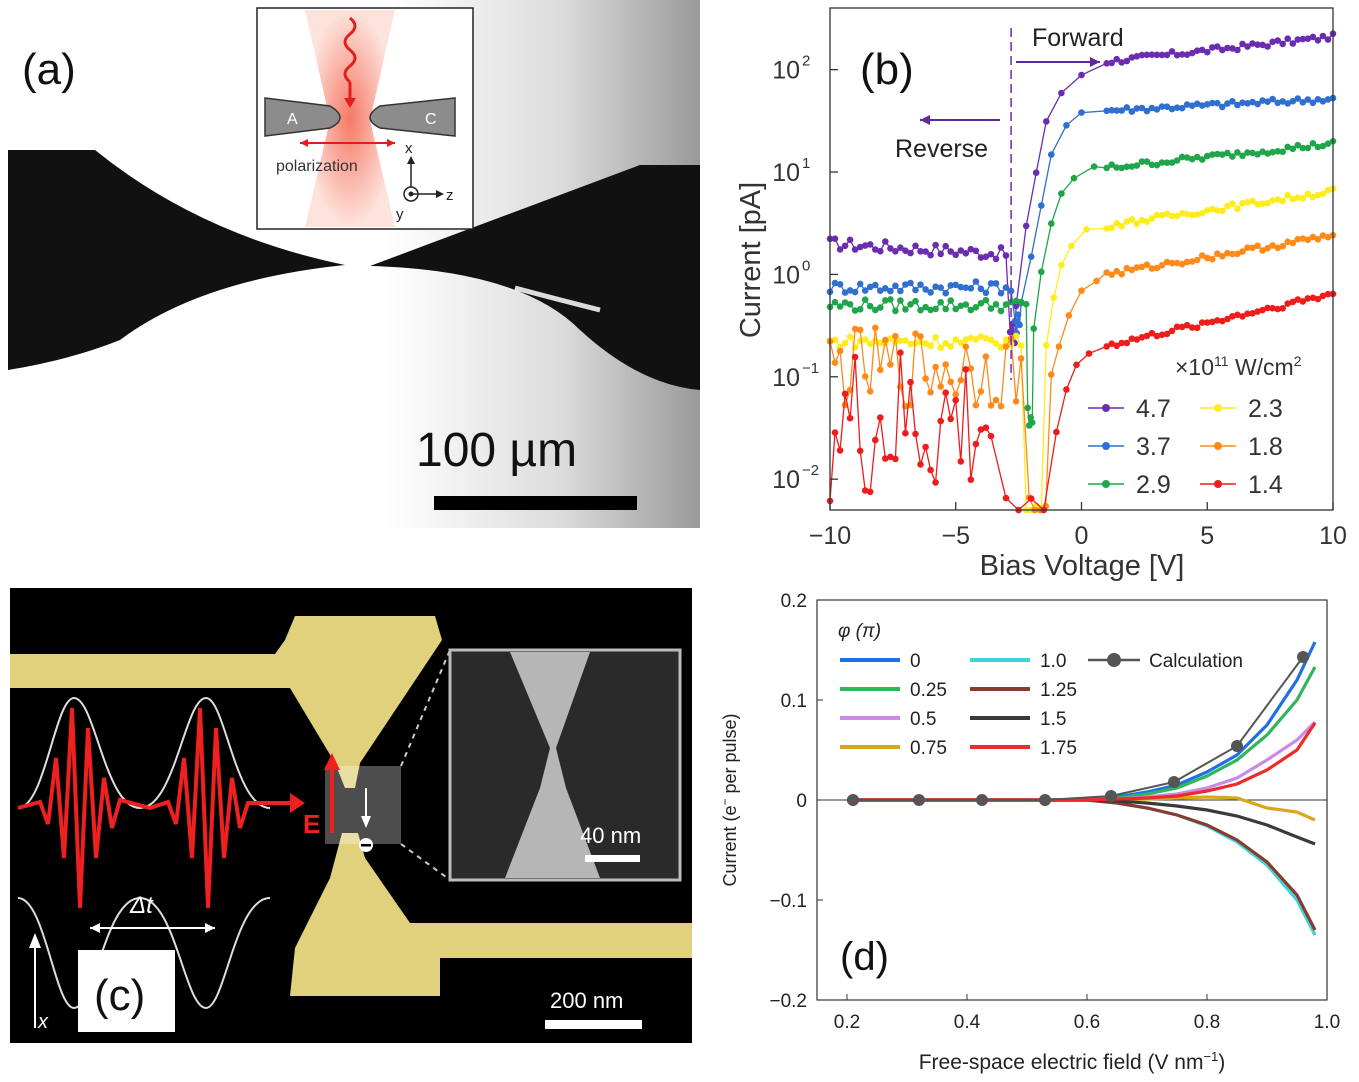 The height and width of the screenshot is (1082, 1359). I want to click on legend-item: 3.7, so click(1129, 447).